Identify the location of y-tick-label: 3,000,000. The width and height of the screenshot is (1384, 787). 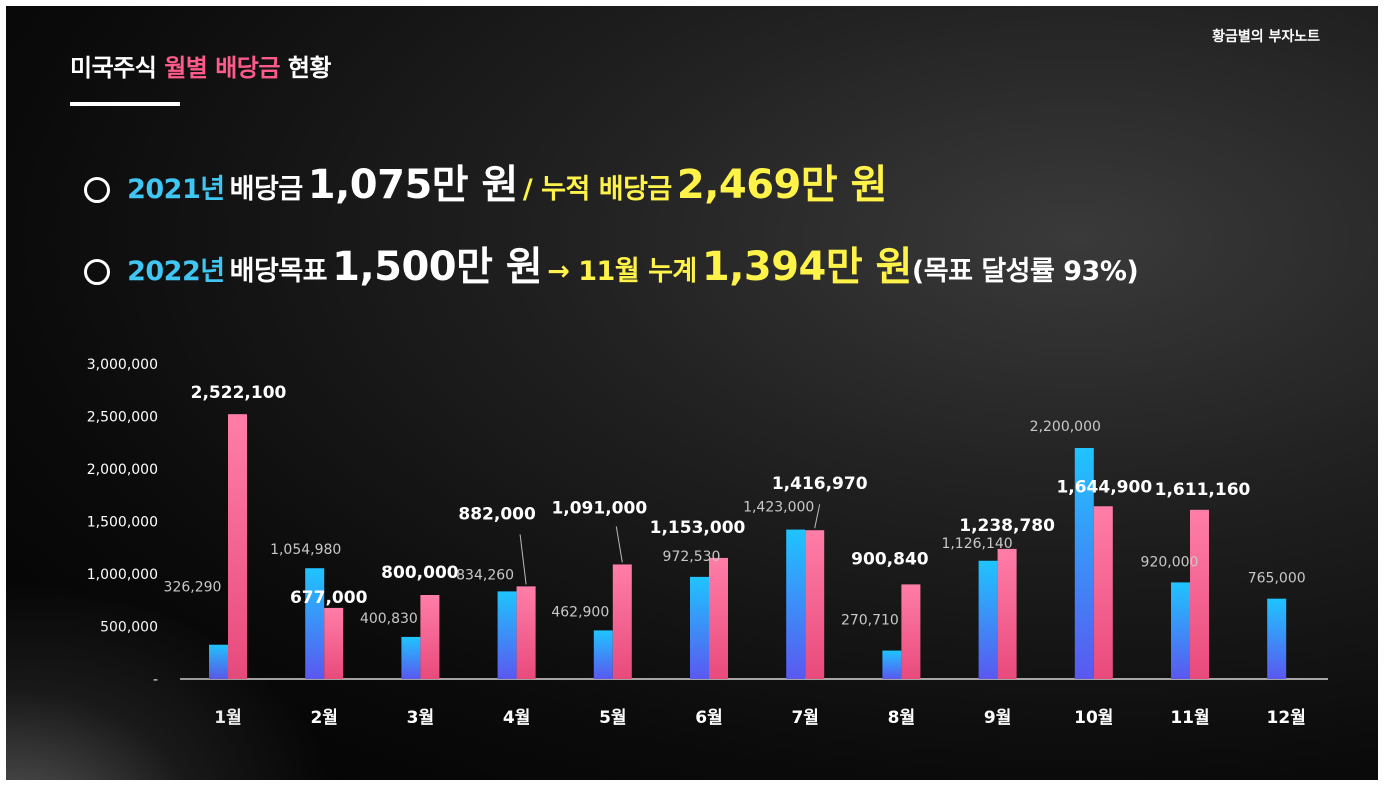
(122, 365).